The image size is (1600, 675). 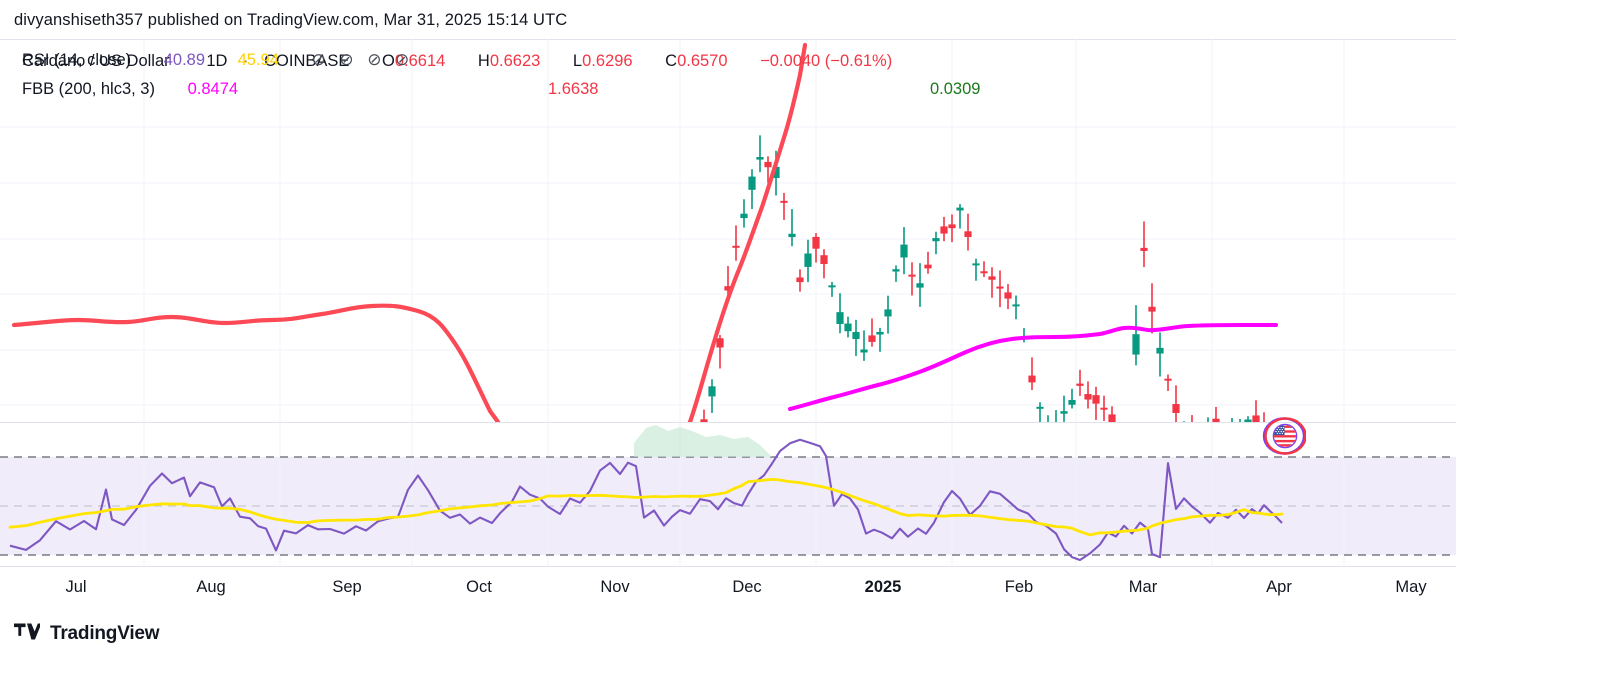 I want to click on time-label-aug: Aug, so click(x=211, y=587).